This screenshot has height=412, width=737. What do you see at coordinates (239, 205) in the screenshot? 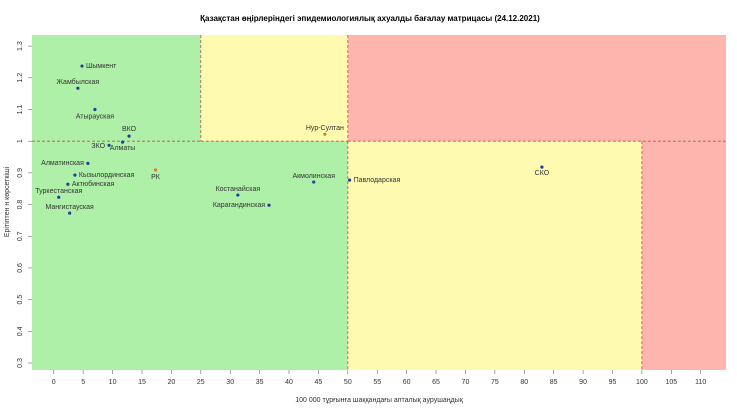
I see `point-label: Карагандинская` at bounding box center [239, 205].